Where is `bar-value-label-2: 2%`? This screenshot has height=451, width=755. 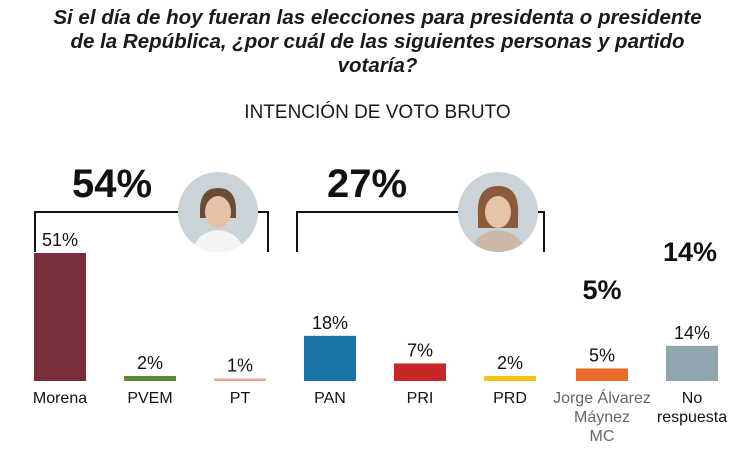
bar-value-label-2: 2% is located at coordinates (150, 363).